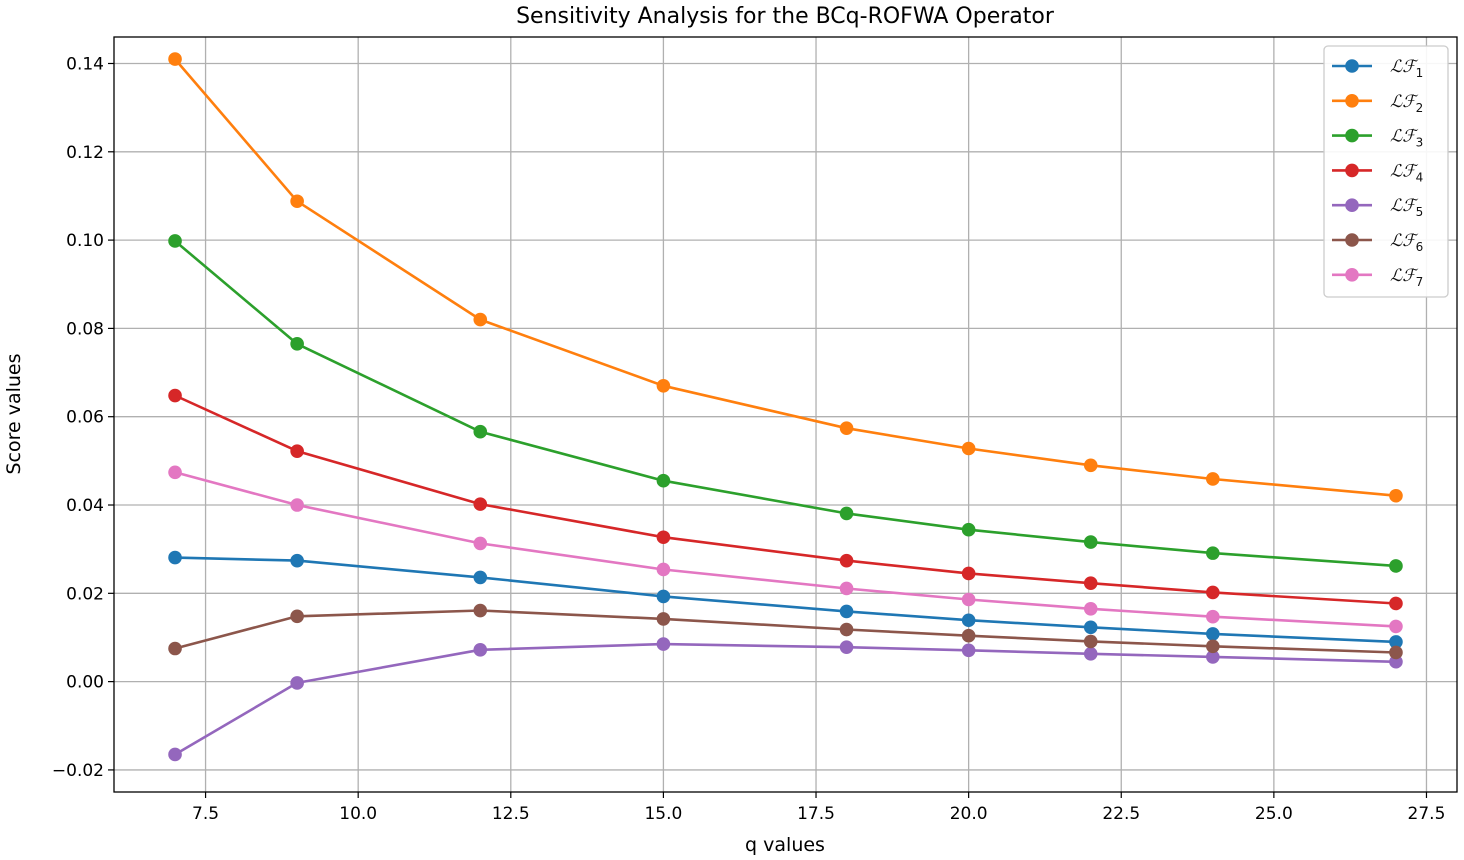 This screenshot has width=1464, height=860. I want to click on y-axis-ticks: −0.02 0.00 0.02 0.04 0.06 0.08 0.10 0.12 0.14, so click(83, 417).